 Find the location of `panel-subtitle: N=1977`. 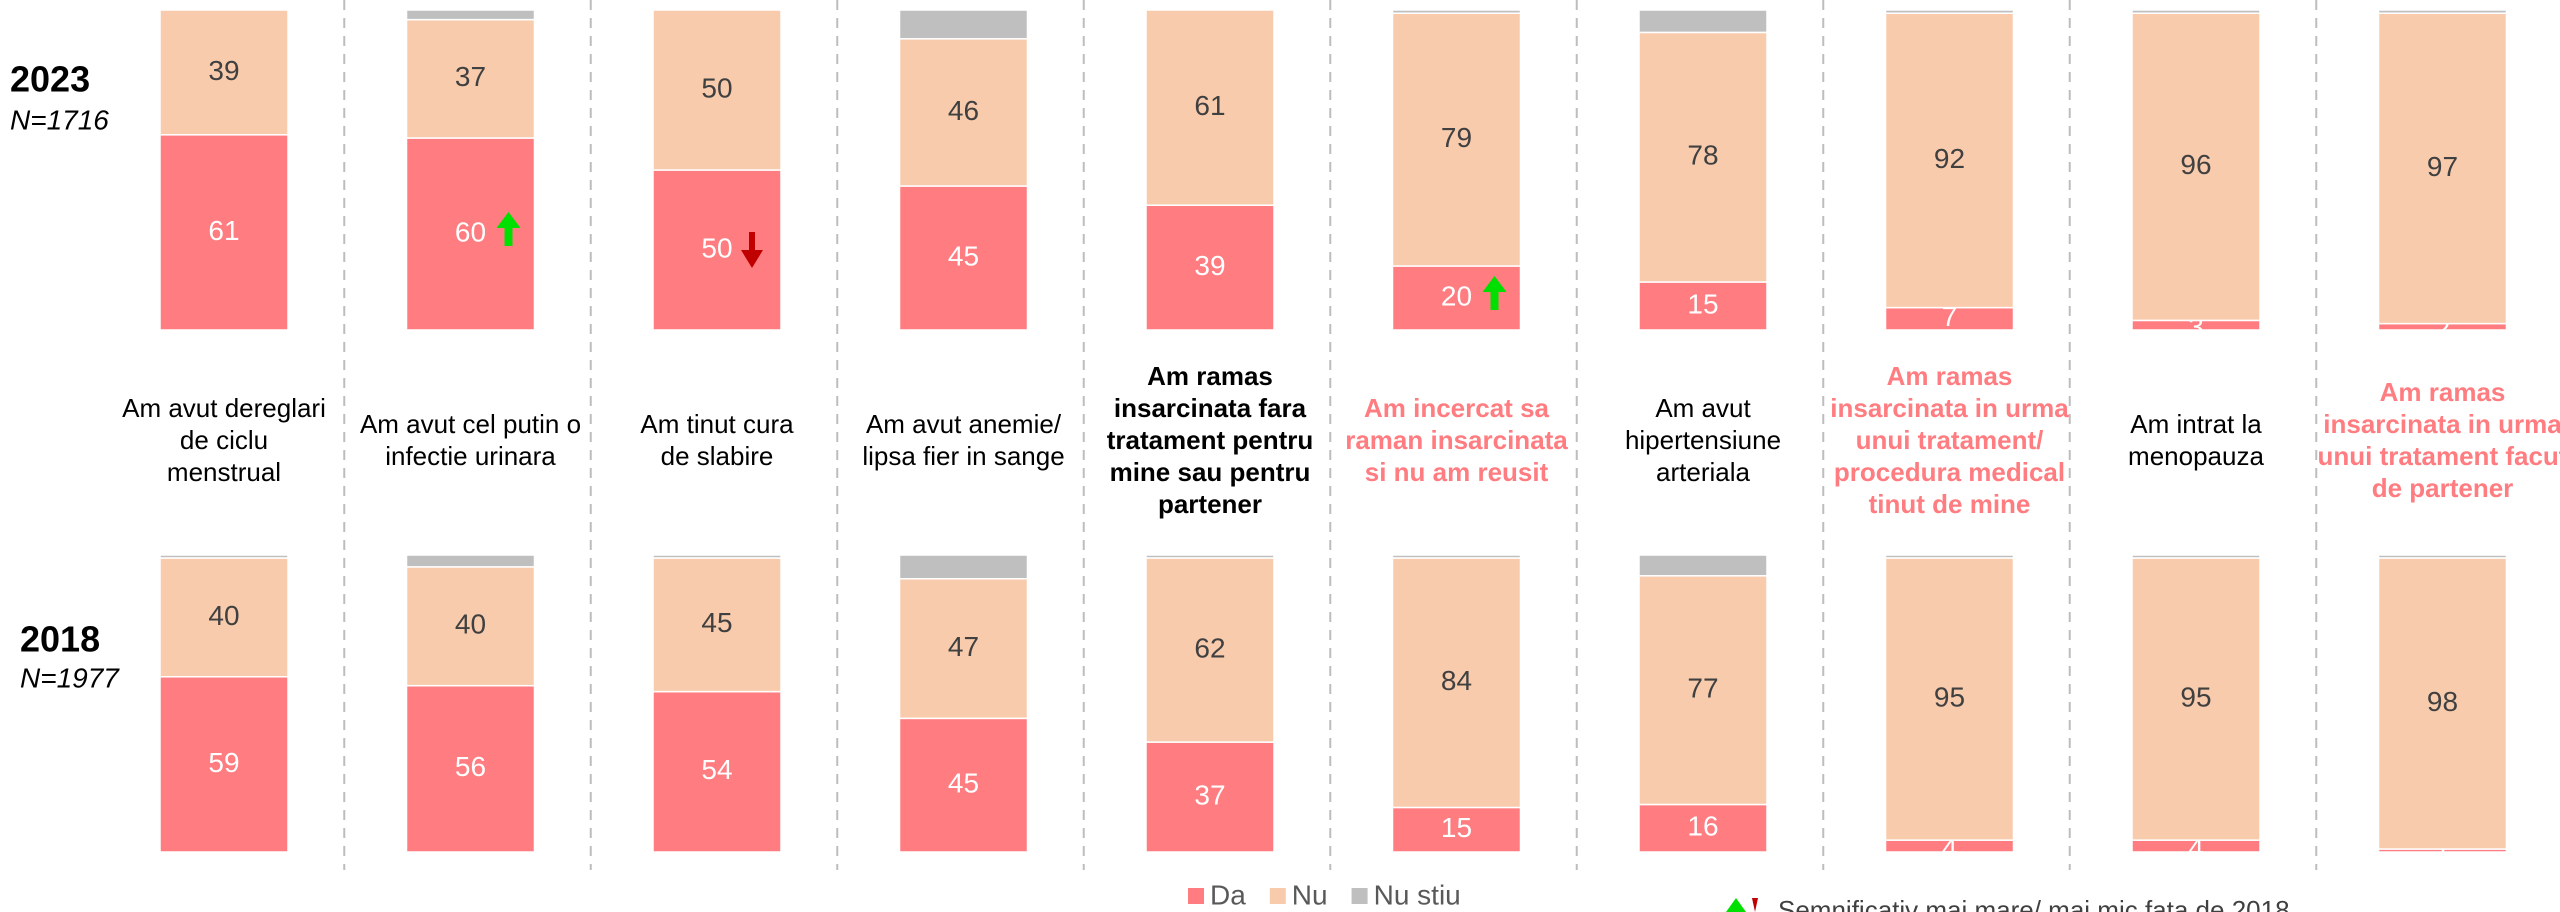

panel-subtitle: N=1977 is located at coordinates (70, 677).